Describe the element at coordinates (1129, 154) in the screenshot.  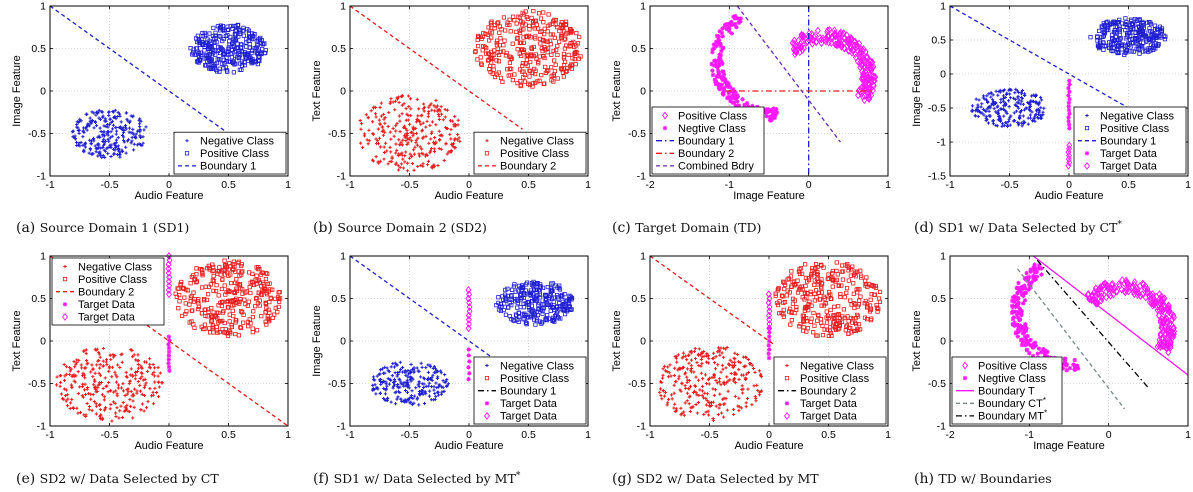
I see `legend-label: Target Data` at that location.